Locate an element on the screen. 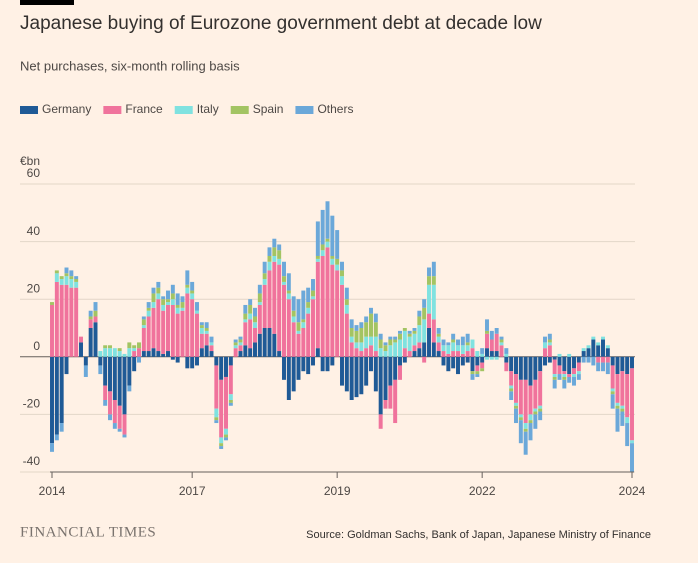  legend-label: Italy is located at coordinates (208, 109).